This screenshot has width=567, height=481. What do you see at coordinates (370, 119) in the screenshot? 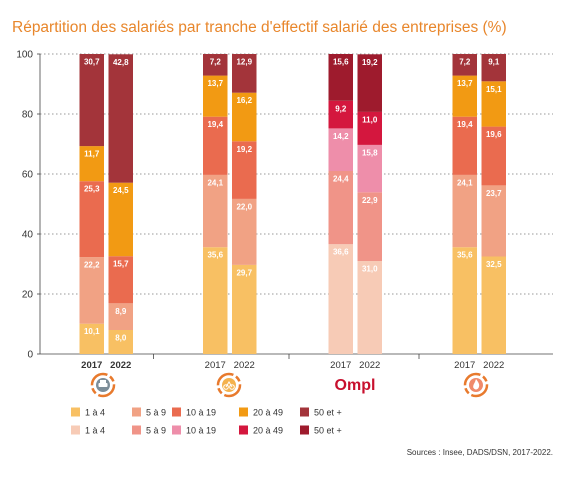
I see `segment-label: 11,0` at bounding box center [370, 119].